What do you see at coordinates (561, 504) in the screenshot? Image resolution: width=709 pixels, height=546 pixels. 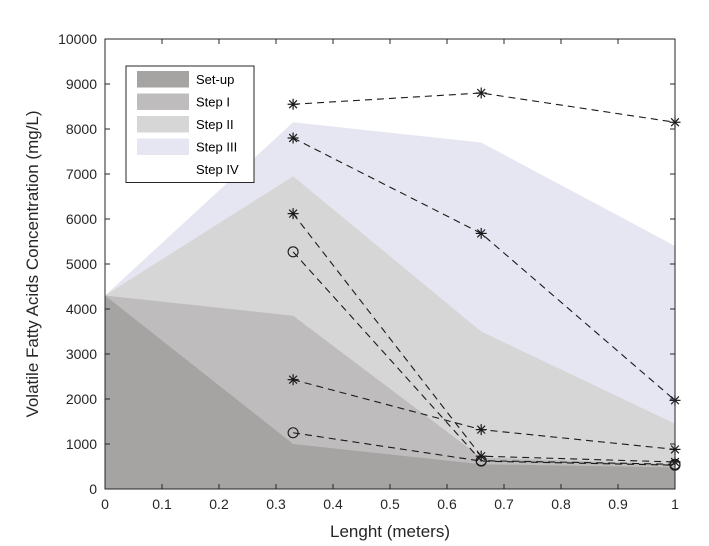 I see `x-tick-label: 0.8` at bounding box center [561, 504].